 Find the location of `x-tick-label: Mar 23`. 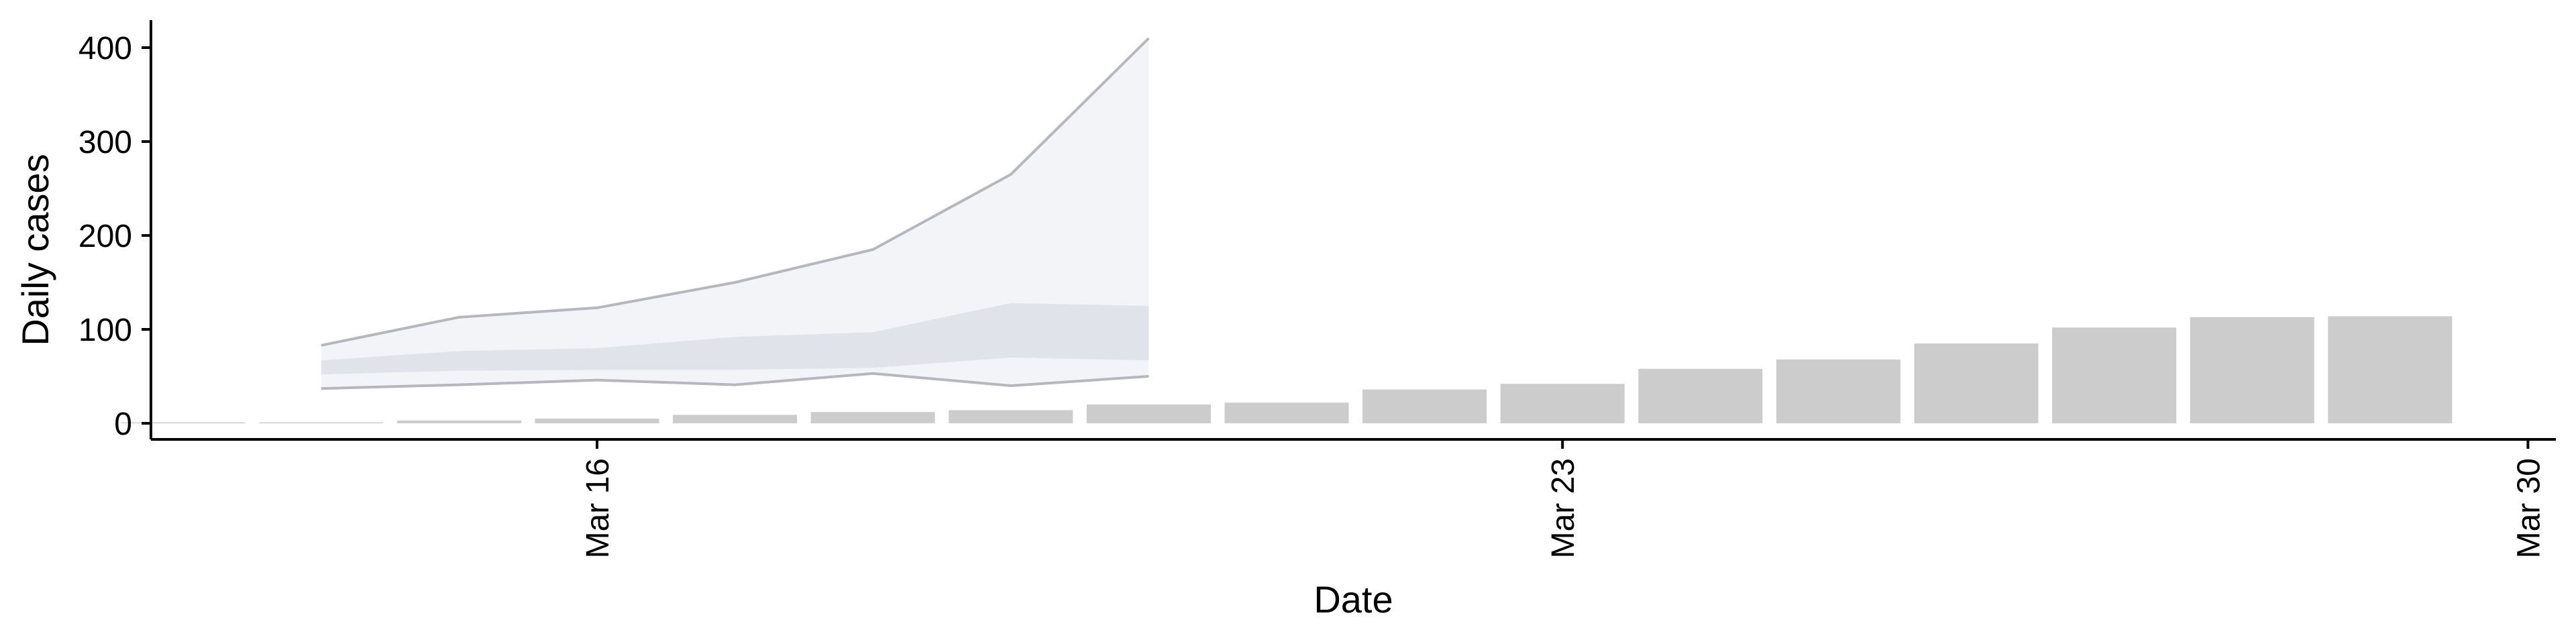

x-tick-label: Mar 23 is located at coordinates (1563, 508).